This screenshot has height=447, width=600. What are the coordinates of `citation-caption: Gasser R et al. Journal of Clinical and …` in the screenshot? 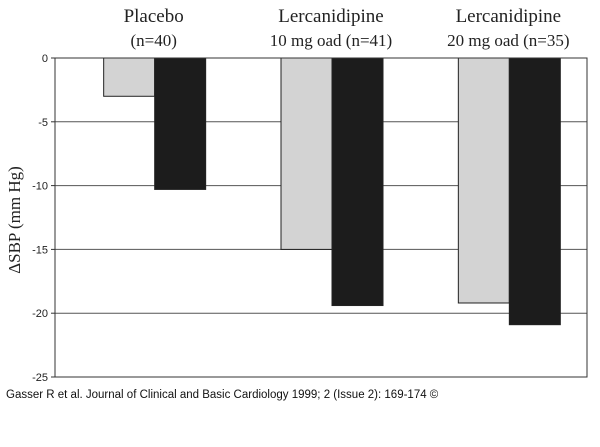 It's located at (222, 395).